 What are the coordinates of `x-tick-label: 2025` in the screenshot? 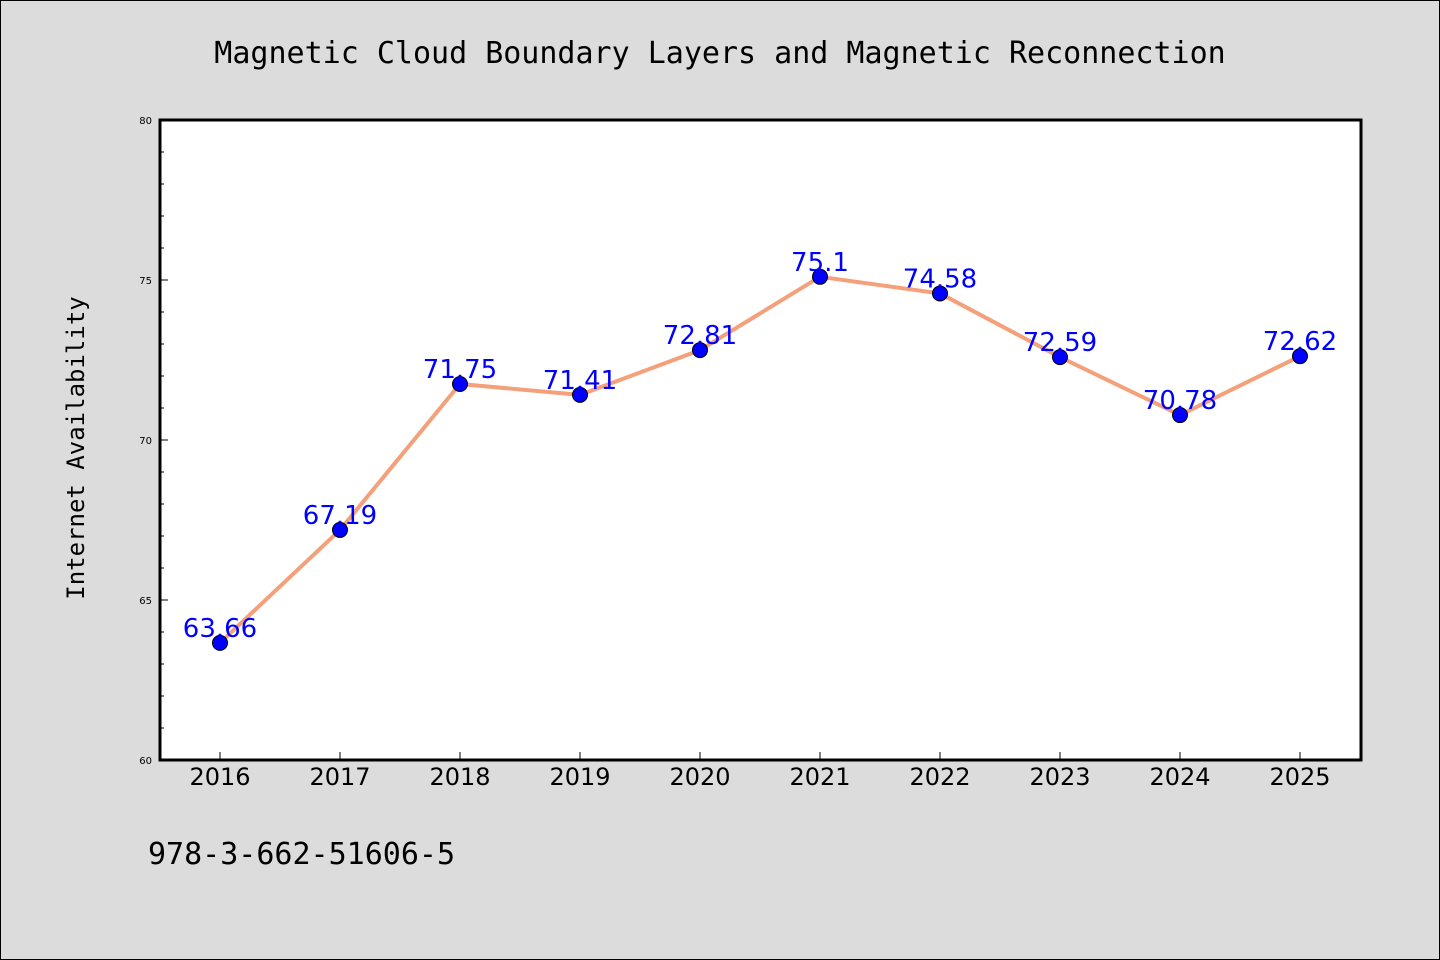 It's located at (1299, 777).